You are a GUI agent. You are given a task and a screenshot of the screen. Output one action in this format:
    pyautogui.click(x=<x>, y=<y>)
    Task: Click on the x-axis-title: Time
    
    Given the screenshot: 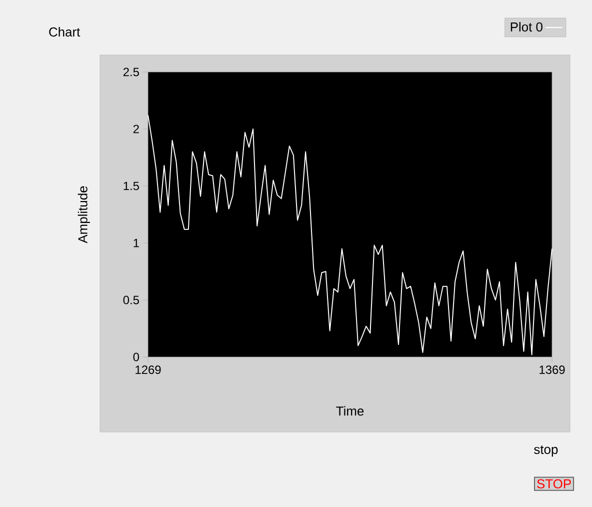 What is the action you would take?
    pyautogui.click(x=350, y=411)
    